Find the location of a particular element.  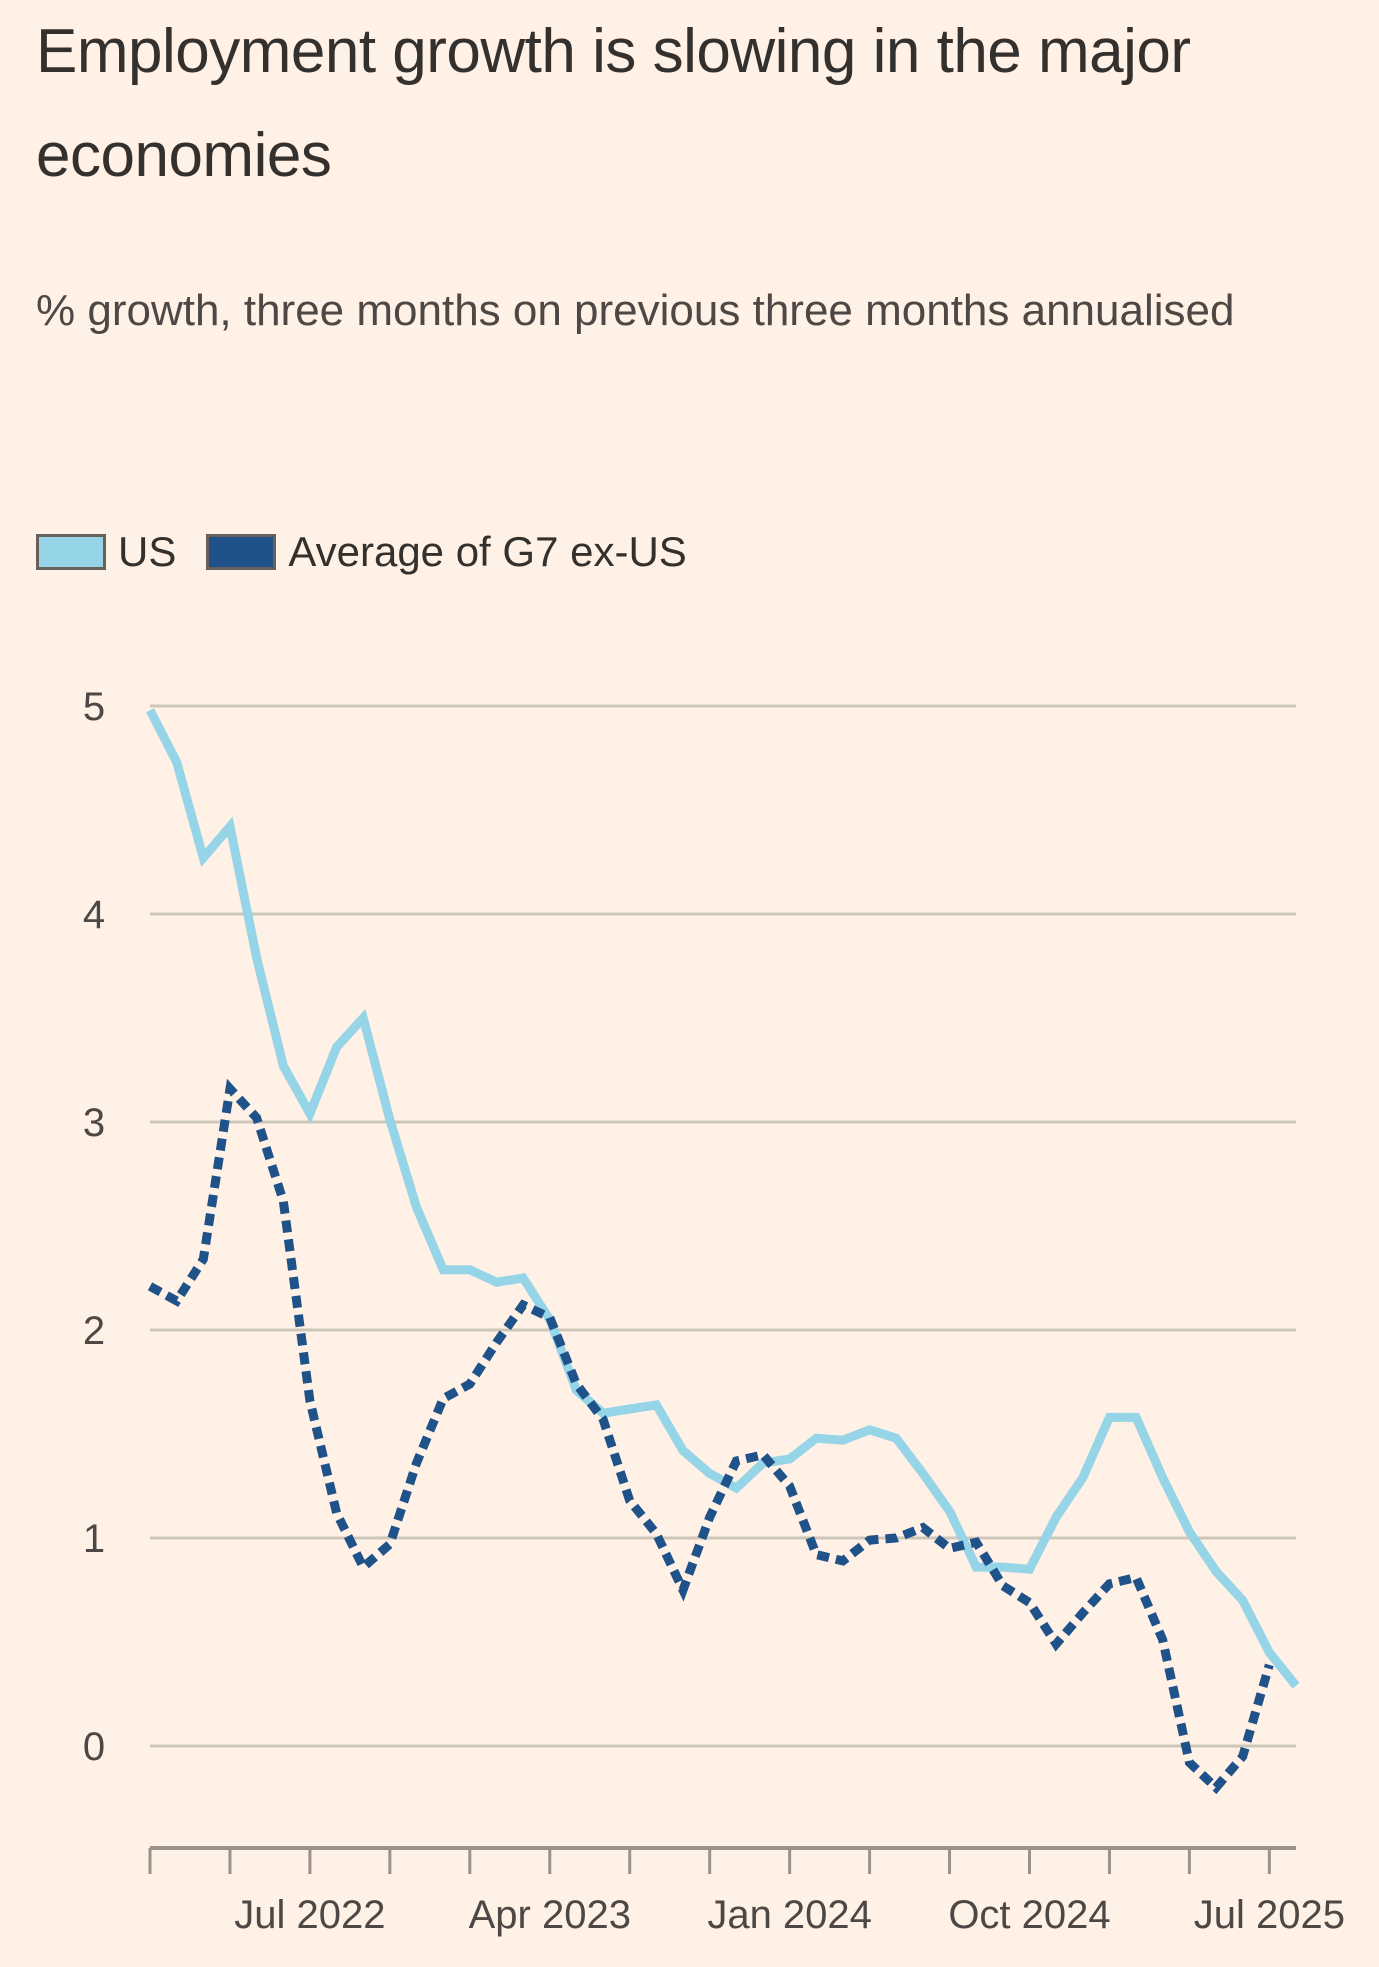

y-tick-label: 4 is located at coordinates (94, 915).